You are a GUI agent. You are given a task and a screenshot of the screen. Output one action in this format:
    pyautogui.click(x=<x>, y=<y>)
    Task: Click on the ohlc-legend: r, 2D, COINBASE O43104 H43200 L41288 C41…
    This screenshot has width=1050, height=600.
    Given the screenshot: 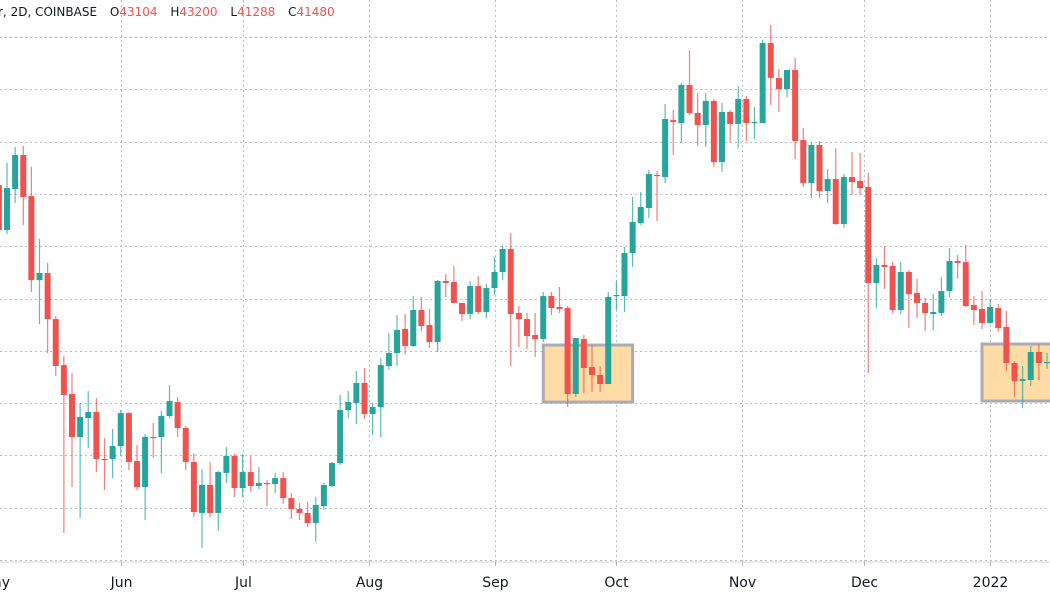 What is the action you would take?
    pyautogui.click(x=167, y=12)
    